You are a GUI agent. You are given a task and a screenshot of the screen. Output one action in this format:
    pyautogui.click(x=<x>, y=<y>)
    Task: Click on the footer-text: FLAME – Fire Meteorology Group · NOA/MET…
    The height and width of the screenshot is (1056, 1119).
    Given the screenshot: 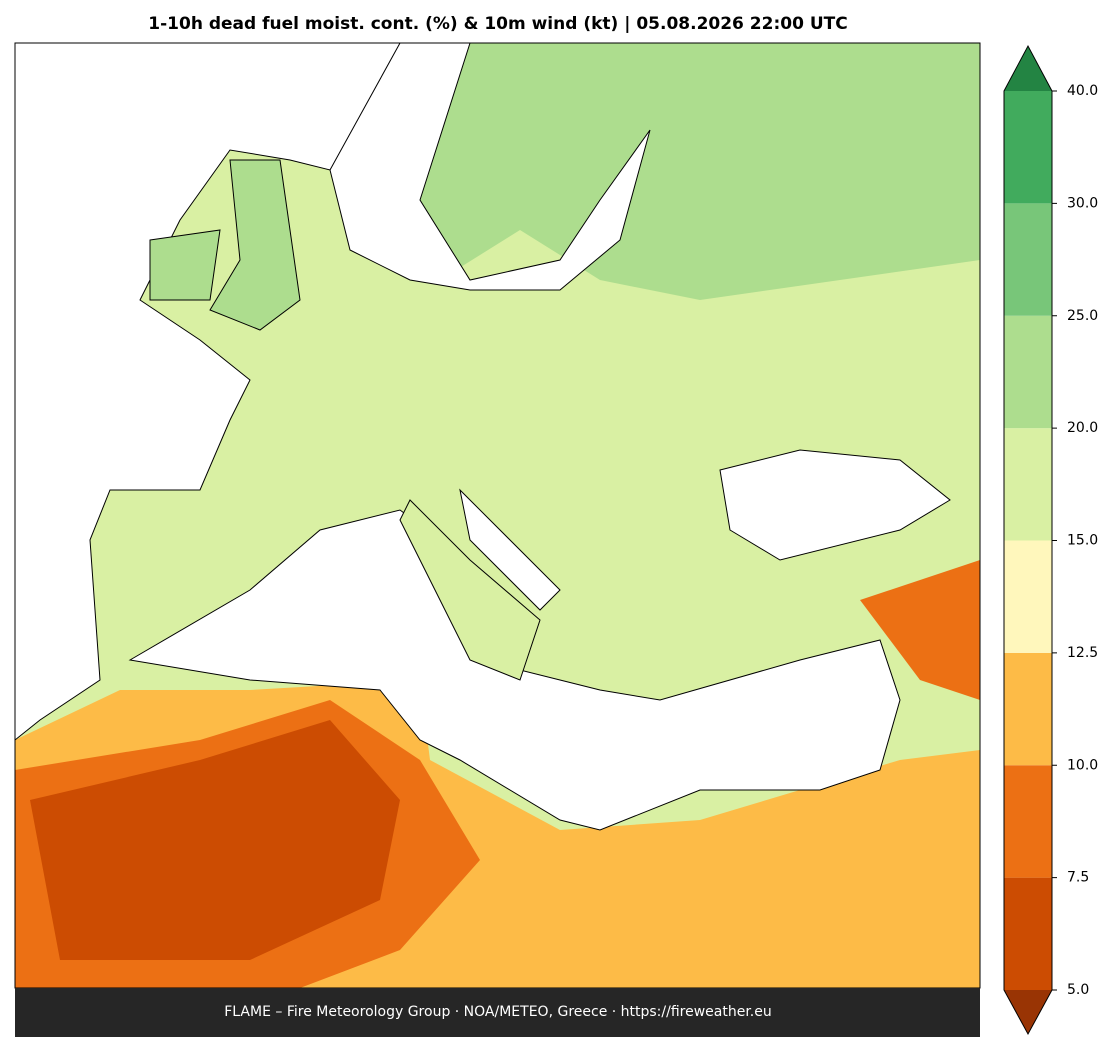 What is the action you would take?
    pyautogui.click(x=498, y=1012)
    